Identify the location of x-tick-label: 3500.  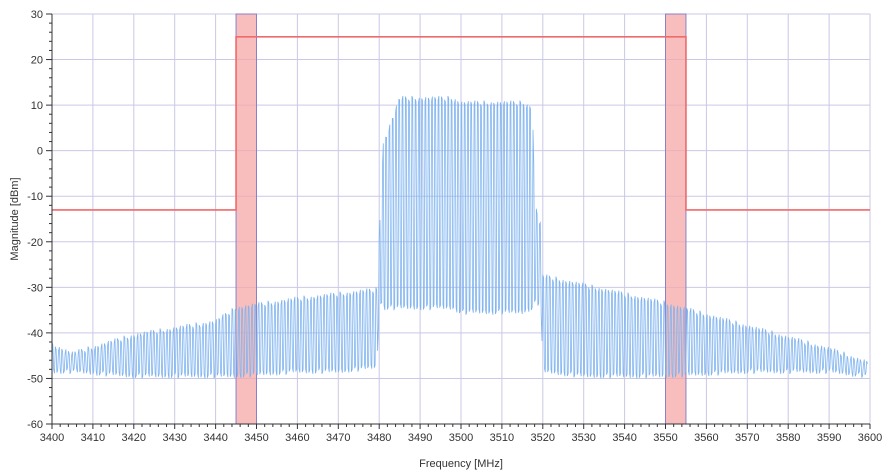
(461, 438).